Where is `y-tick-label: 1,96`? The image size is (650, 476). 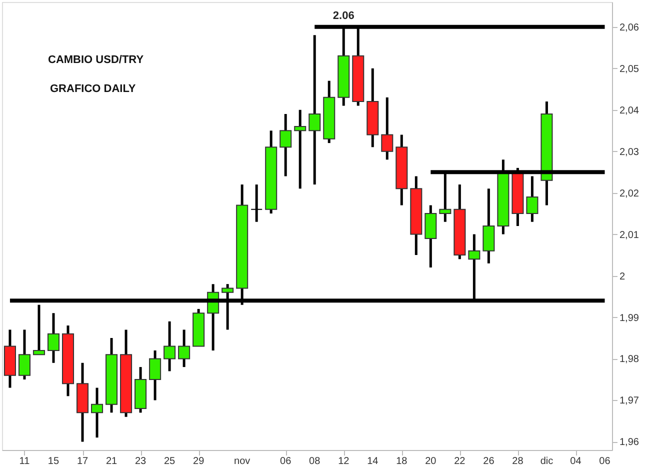
y-tick-label: 1,96 is located at coordinates (630, 442).